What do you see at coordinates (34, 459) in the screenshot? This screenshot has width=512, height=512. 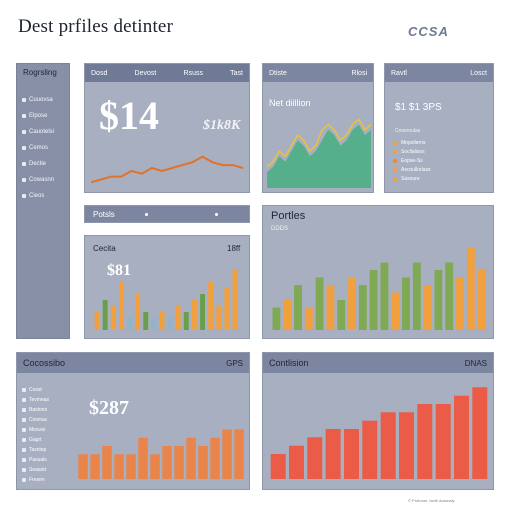 I see `list-item: Pasuals` at bounding box center [34, 459].